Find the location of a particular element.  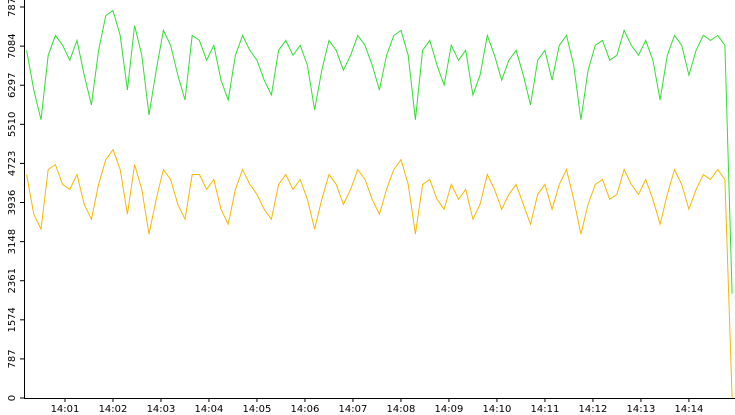

x-tick-label: 14:09 is located at coordinates (449, 409).